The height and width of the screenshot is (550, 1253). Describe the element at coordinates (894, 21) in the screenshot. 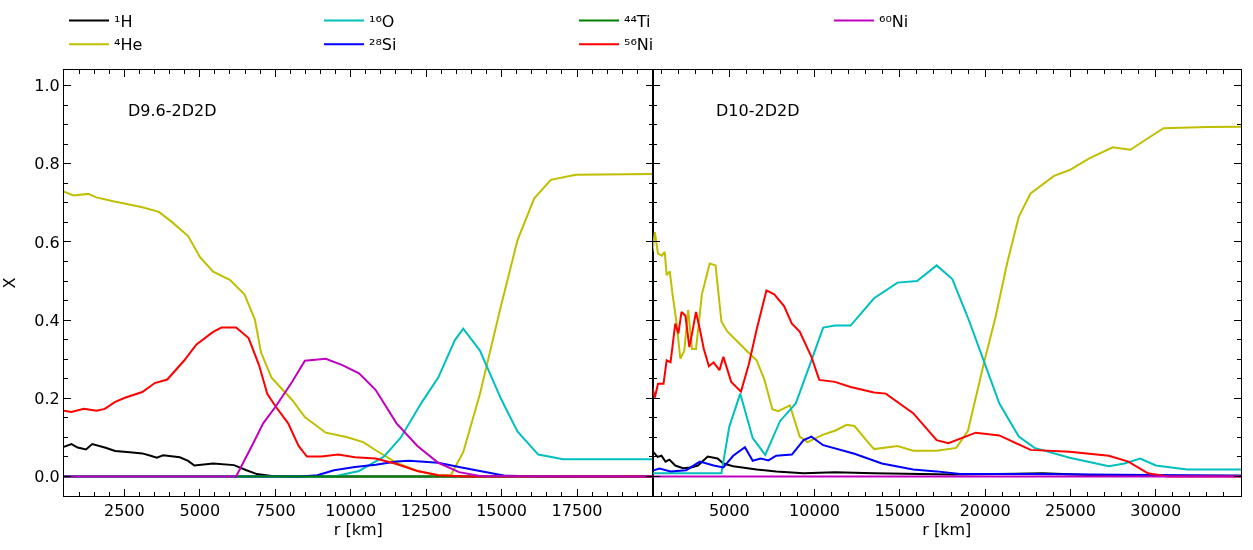

I see `legend-label: ⁶⁰Ni` at that location.